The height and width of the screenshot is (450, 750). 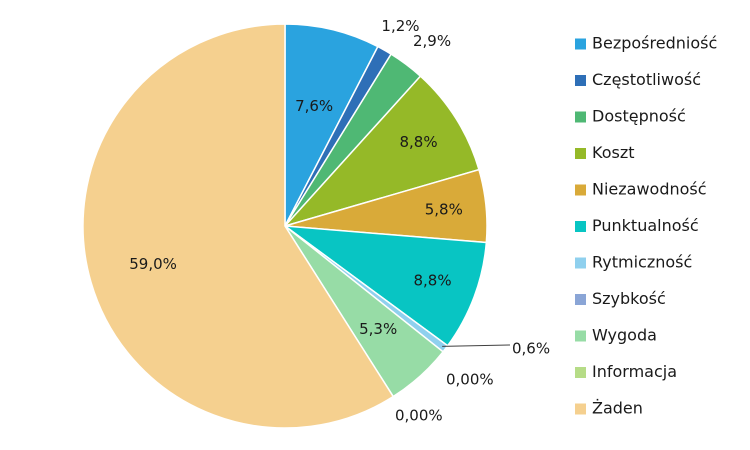 What do you see at coordinates (649, 189) in the screenshot?
I see `legend-label-niezawodnosc: Niezawodność` at bounding box center [649, 189].